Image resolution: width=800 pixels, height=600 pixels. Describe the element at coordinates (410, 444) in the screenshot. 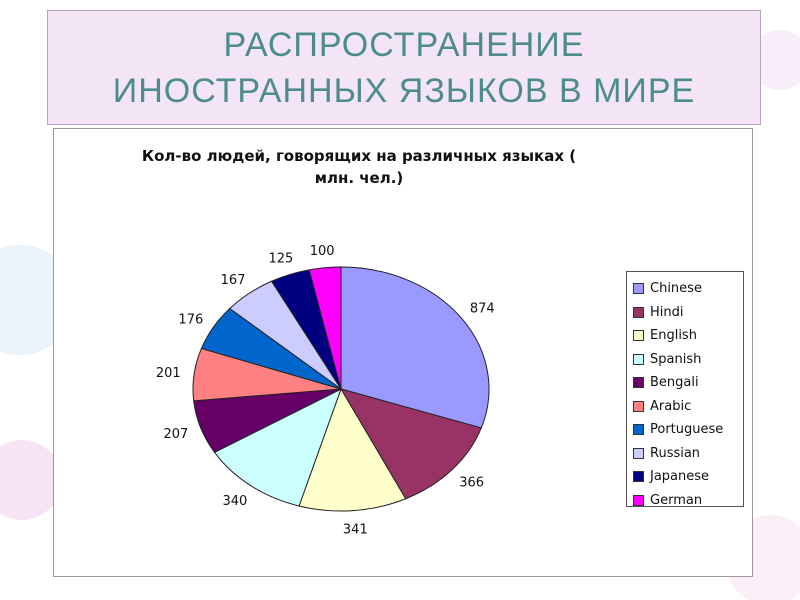

I see `pie-slice-hindi` at that location.